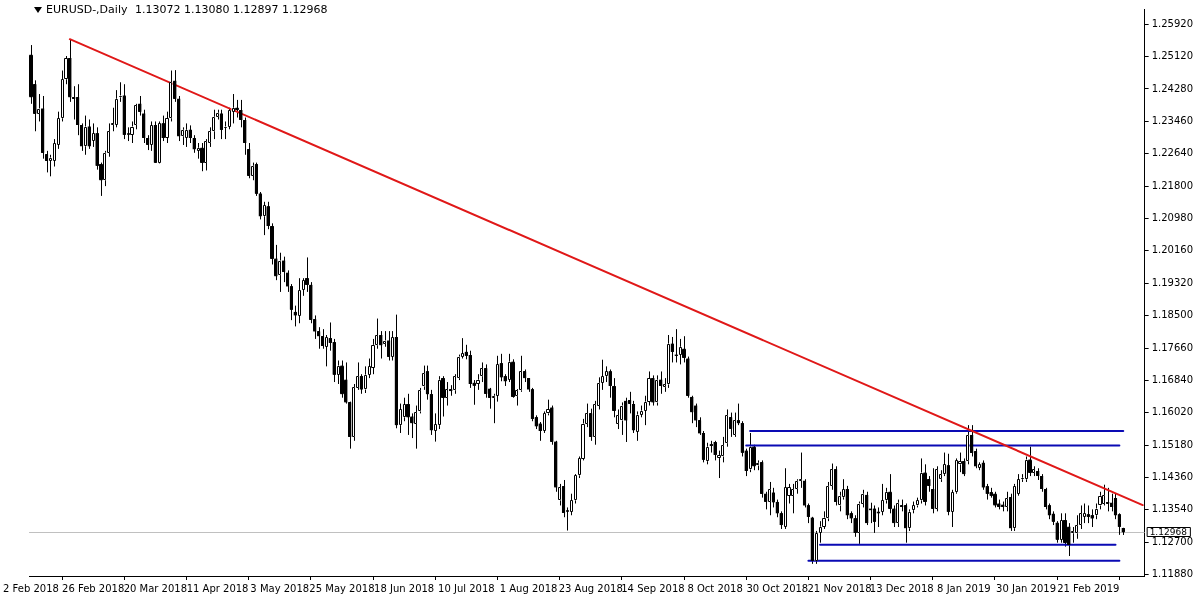 The image size is (1200, 600). What do you see at coordinates (1172, 574) in the screenshot?
I see `y-tick-label: 1.11880` at bounding box center [1172, 574].